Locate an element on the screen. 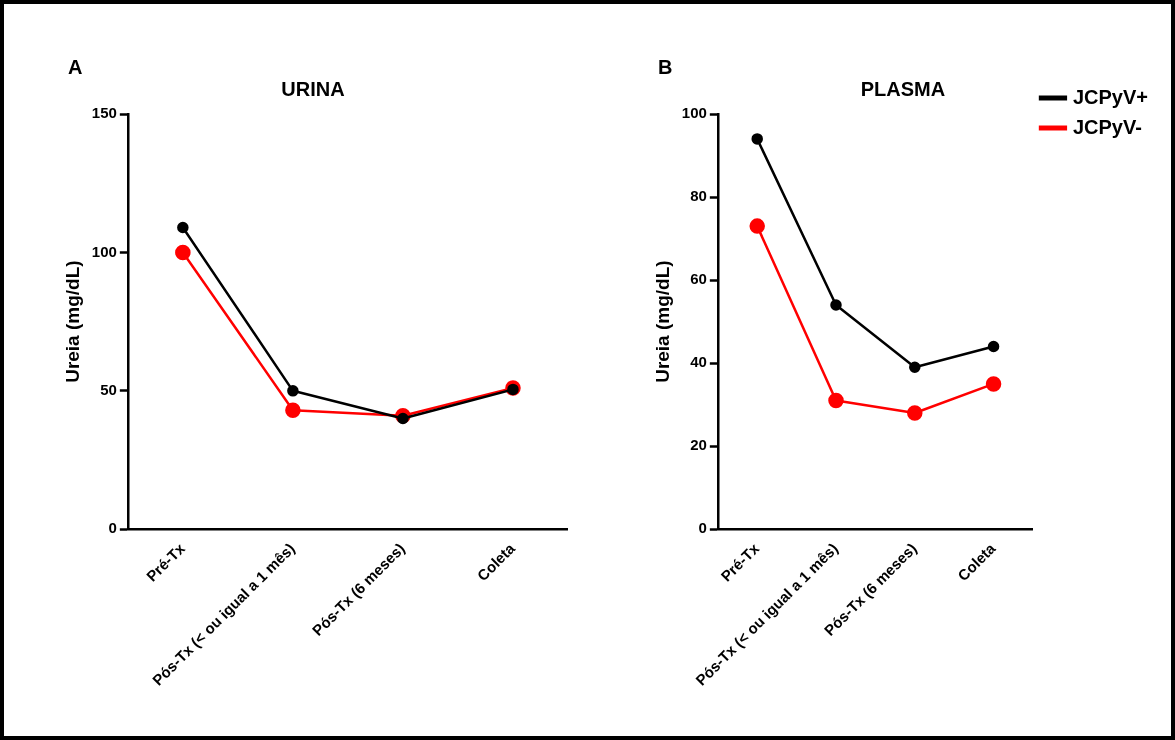 The height and width of the screenshot is (740, 1175). y-tick-label: 40 is located at coordinates (698, 362).